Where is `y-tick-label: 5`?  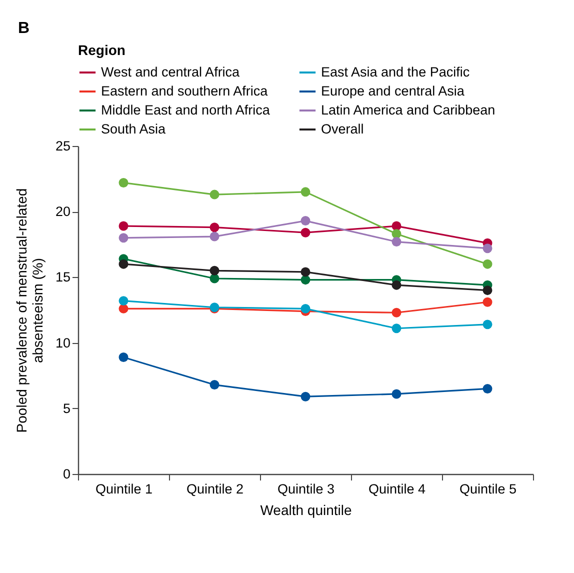 y-tick-label: 5 is located at coordinates (66, 408).